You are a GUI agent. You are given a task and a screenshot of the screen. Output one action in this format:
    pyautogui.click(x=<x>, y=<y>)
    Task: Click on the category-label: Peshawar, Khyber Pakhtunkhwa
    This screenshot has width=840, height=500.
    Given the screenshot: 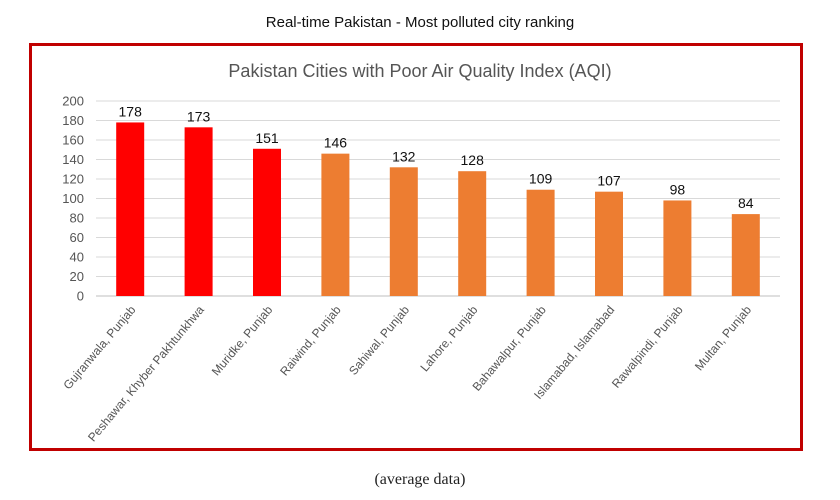 What is the action you would take?
    pyautogui.click(x=146, y=374)
    